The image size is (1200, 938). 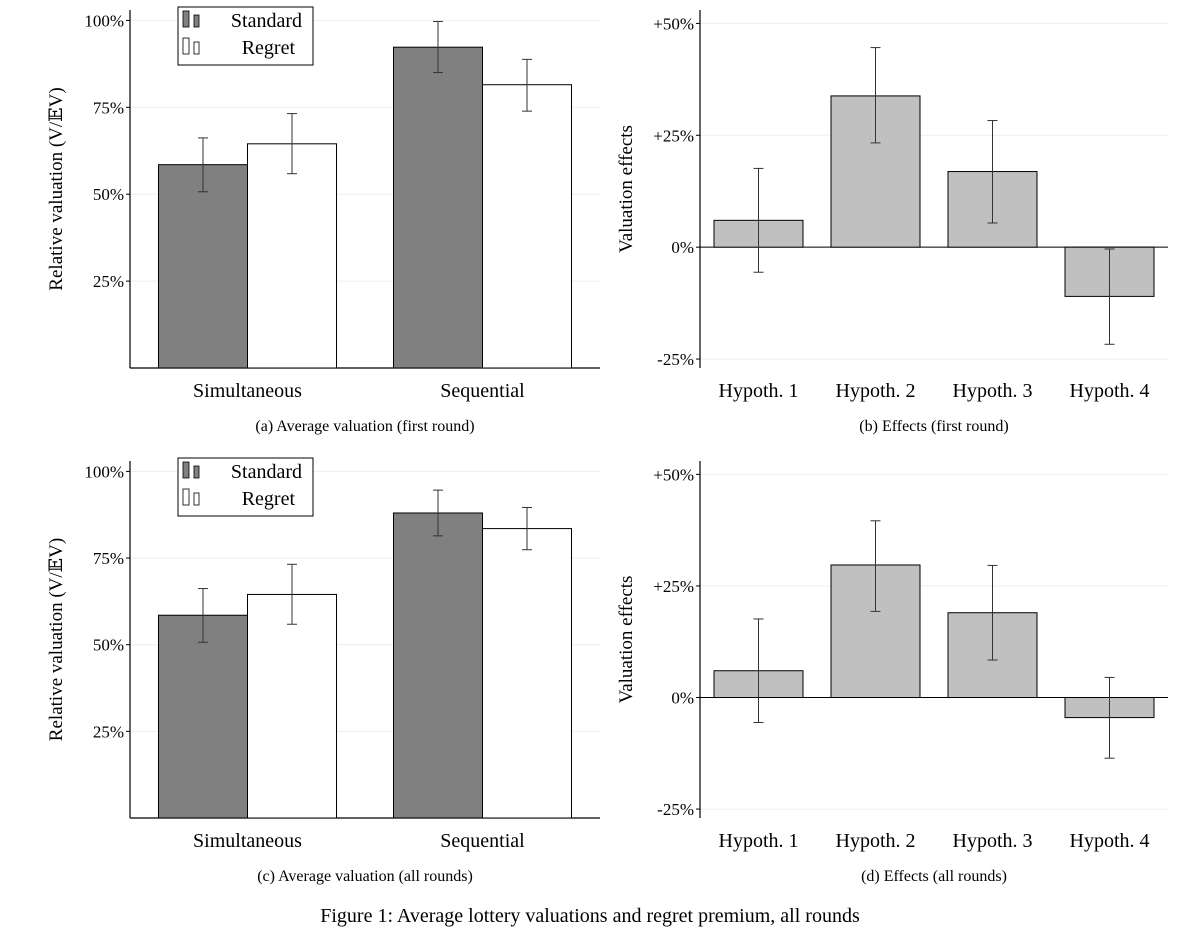 I want to click on subfigure-caption: (a) Average valuation (first round), so click(x=364, y=426).